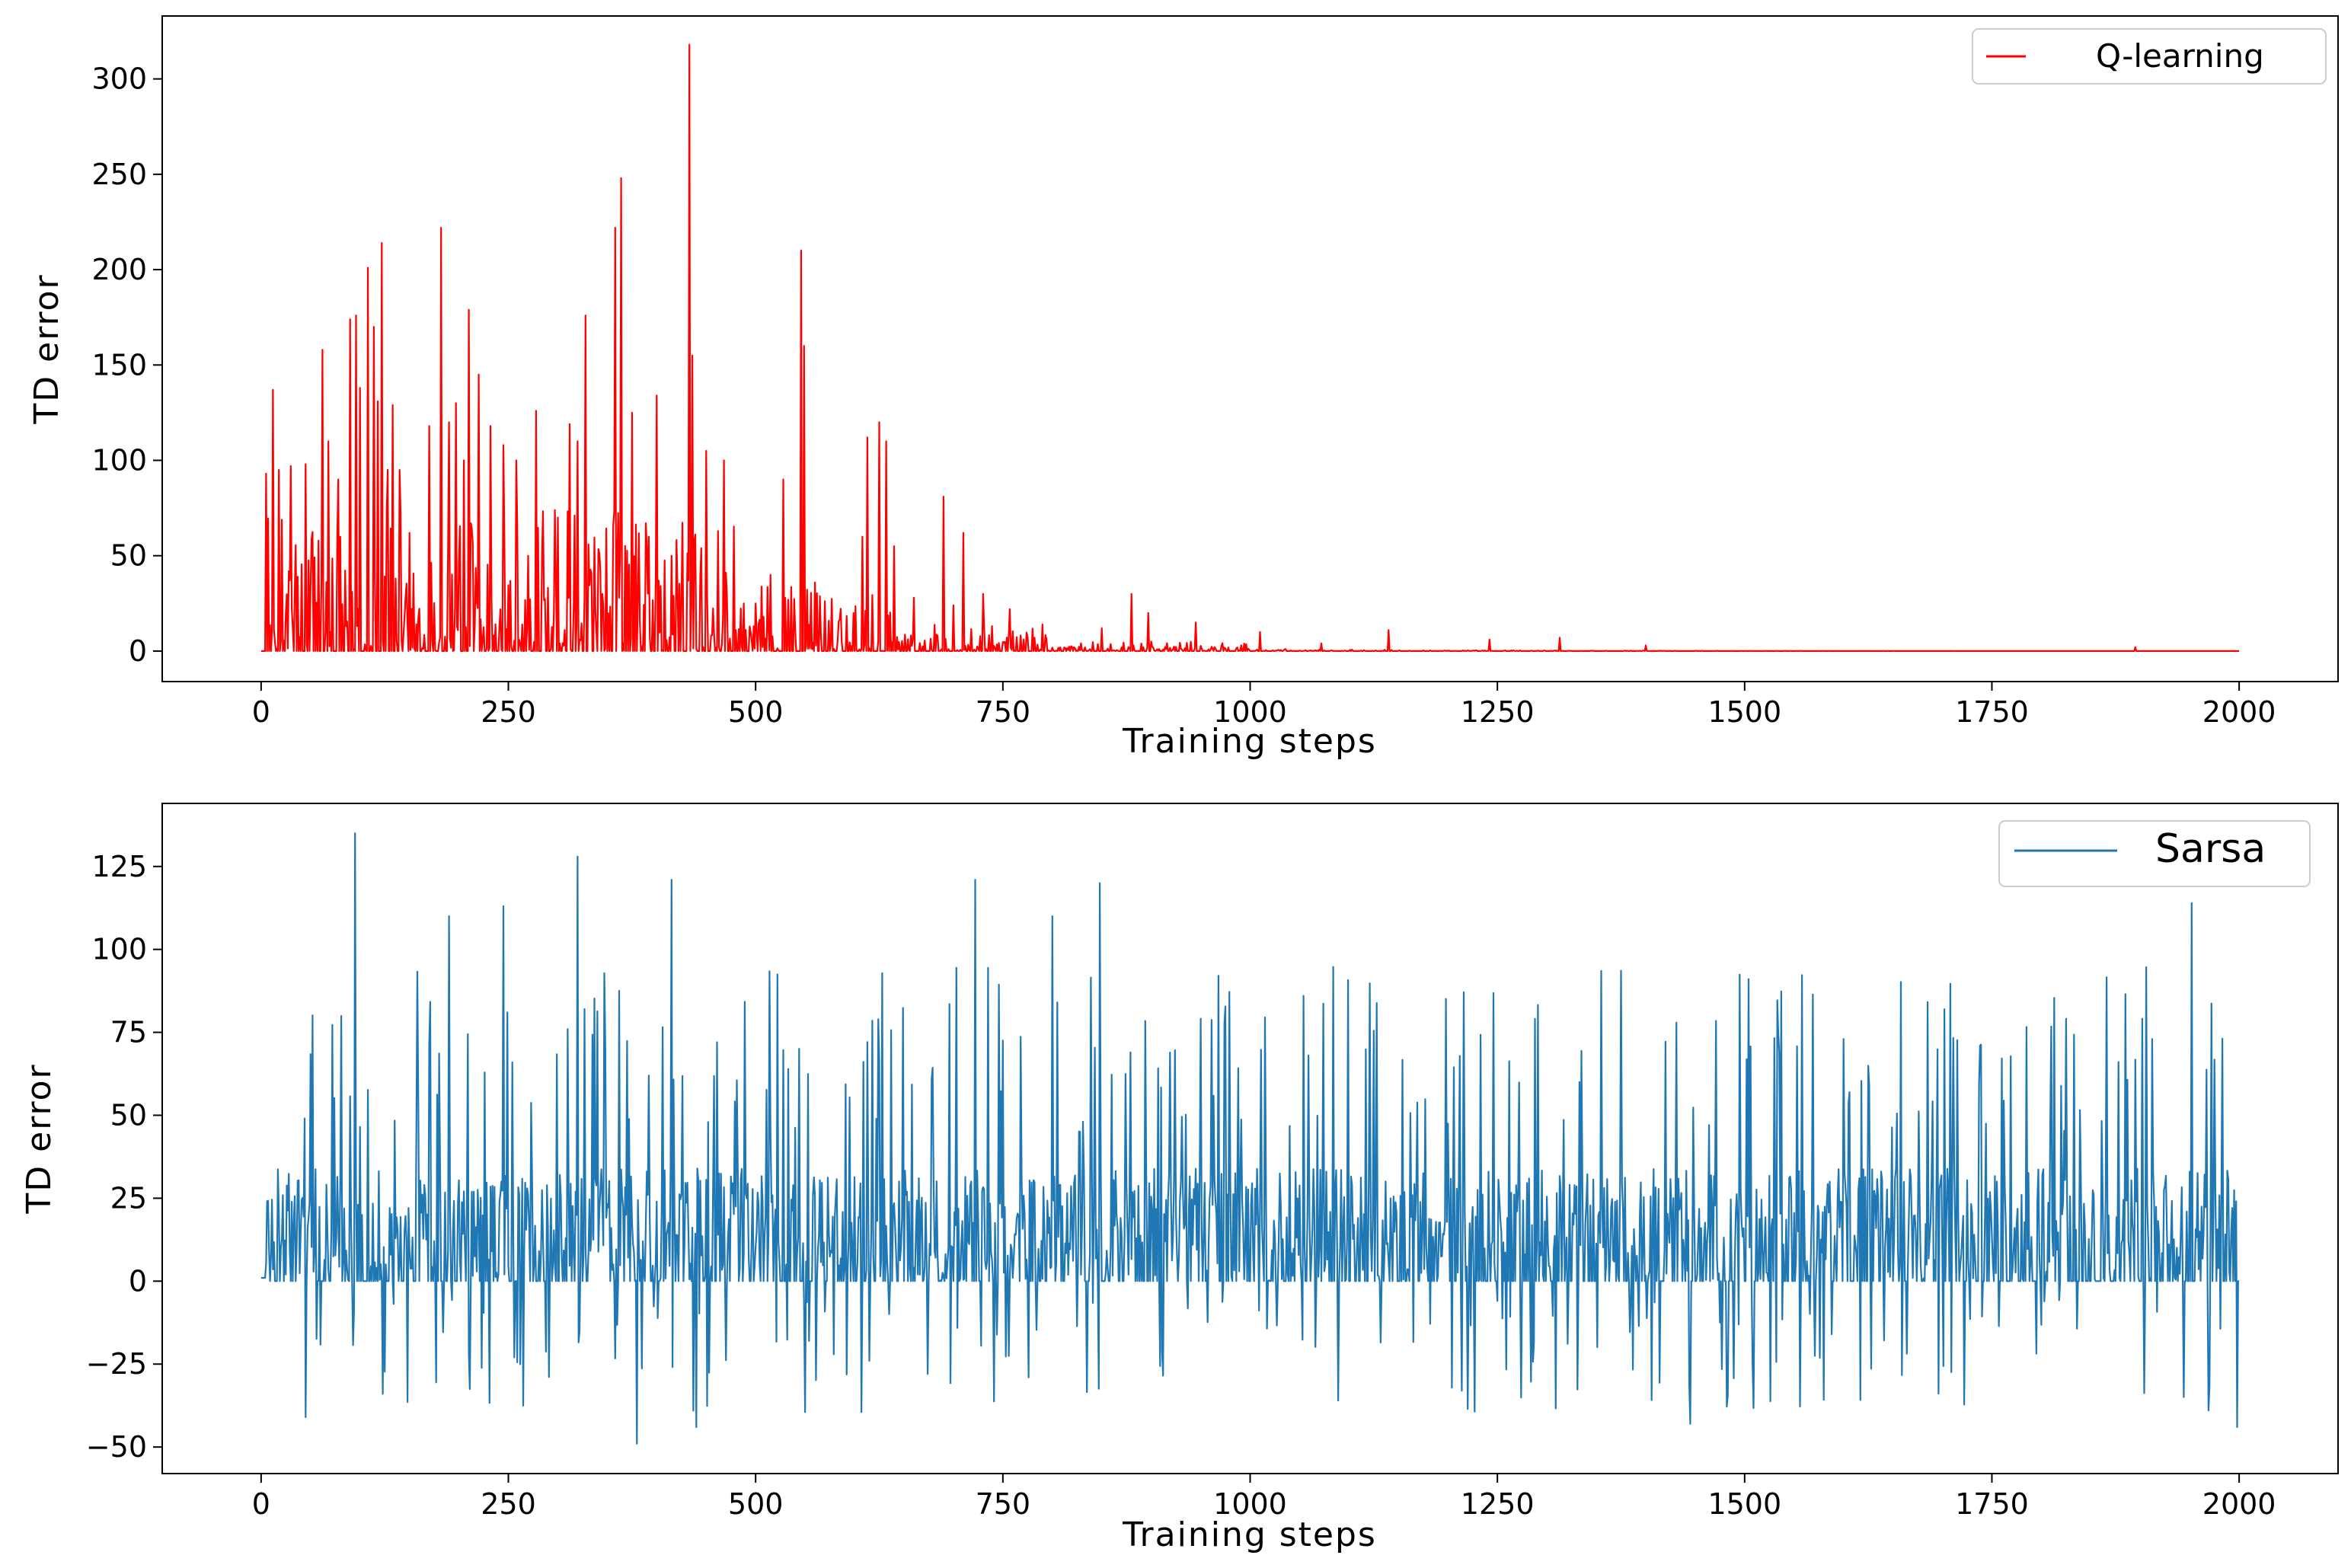 The height and width of the screenshot is (1568, 2351). What do you see at coordinates (119, 867) in the screenshot?
I see `sarsa-y-tick-label: 125` at bounding box center [119, 867].